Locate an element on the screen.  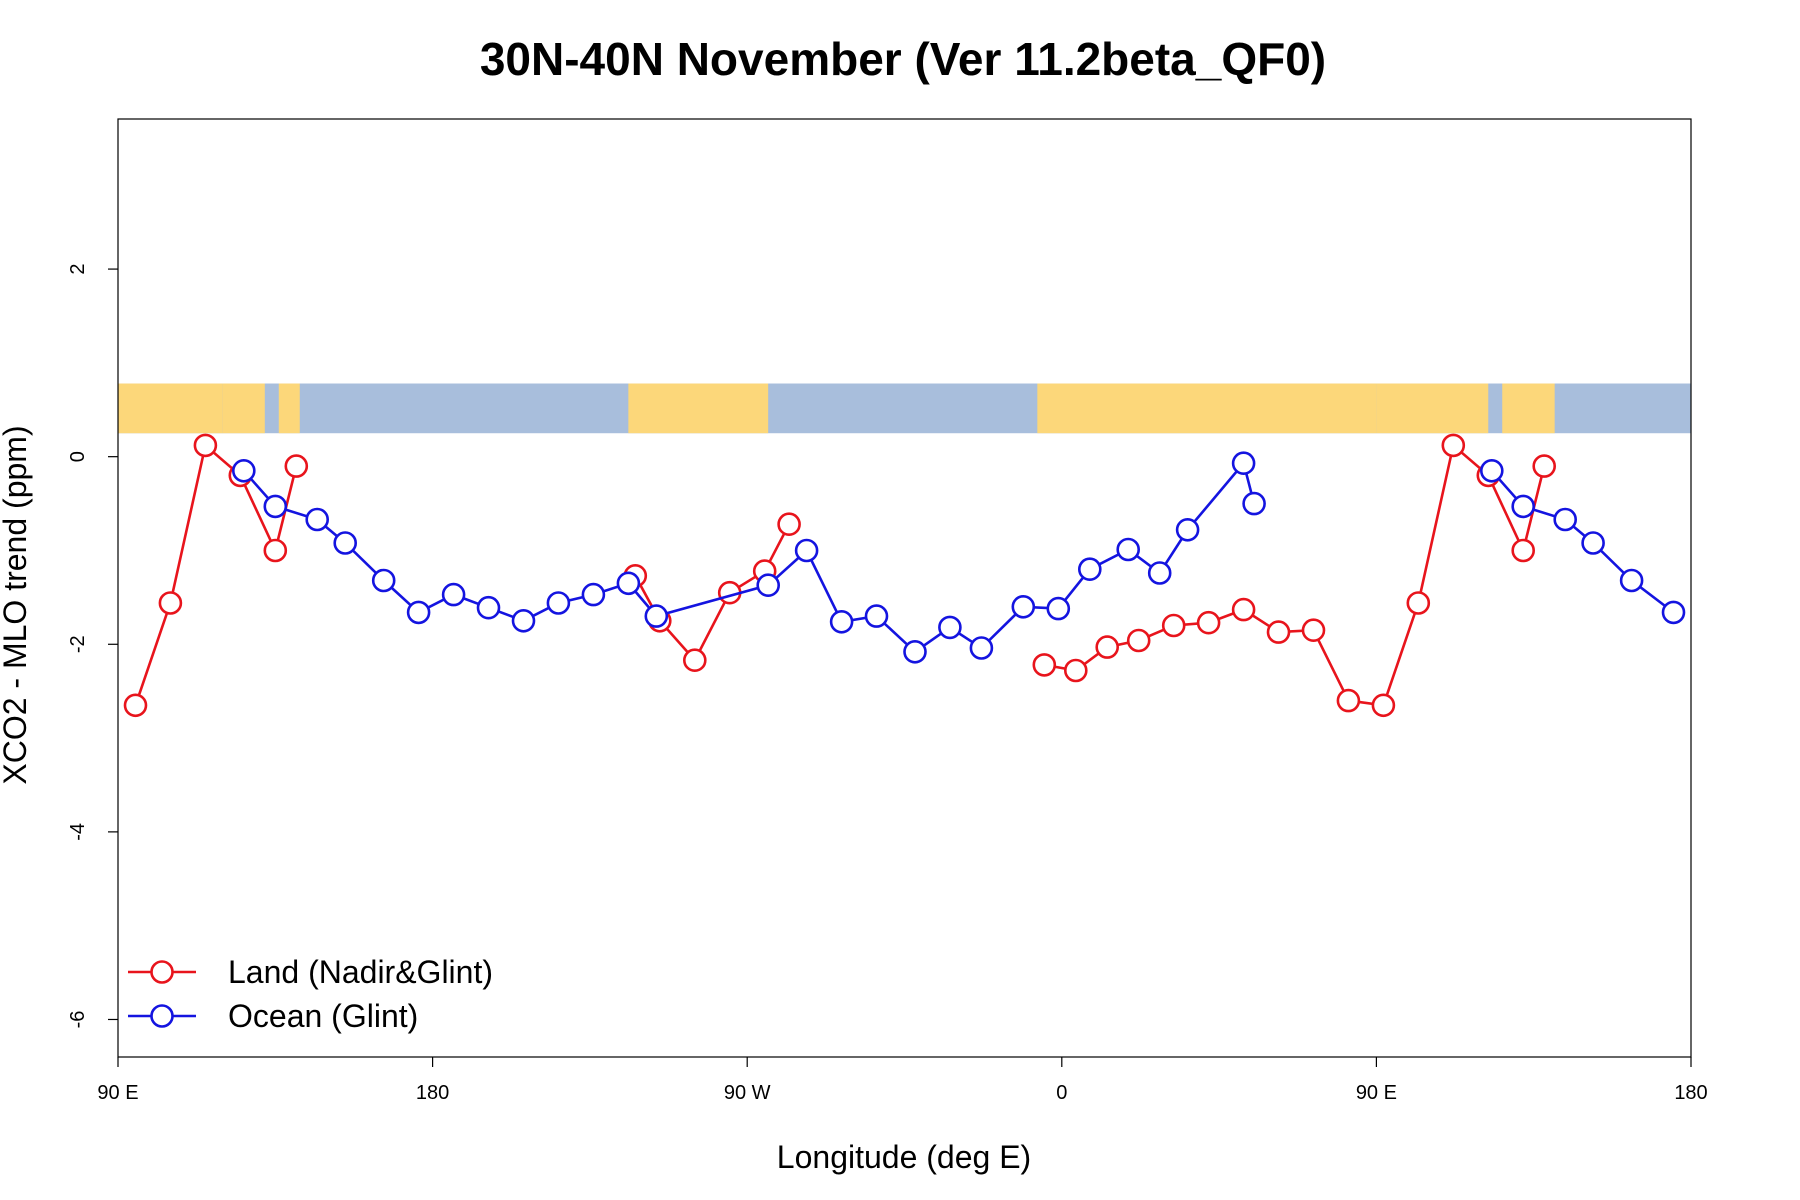
x-tick-label-3: 0 is located at coordinates (1061, 1093).